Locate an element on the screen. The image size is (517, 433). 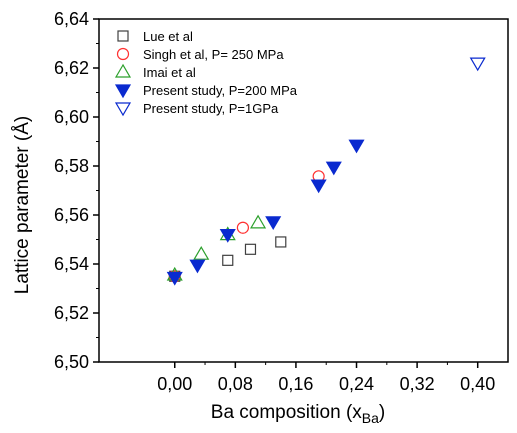
y-tick-label: 6,52 is located at coordinates (71, 313).